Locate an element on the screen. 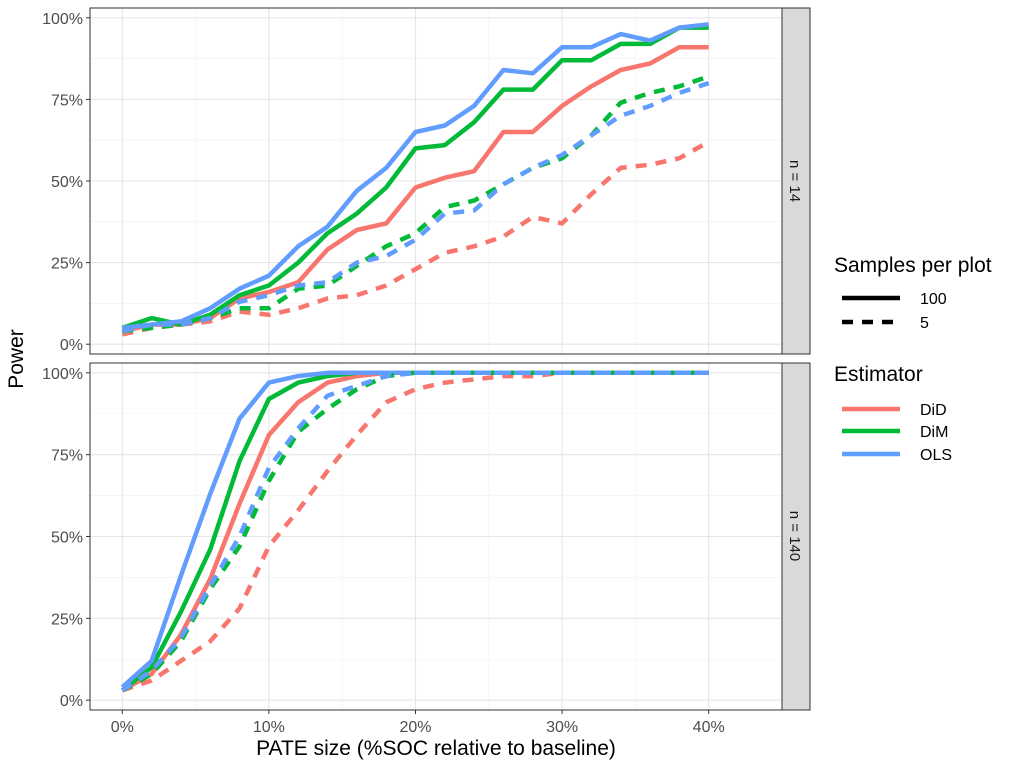 The width and height of the screenshot is (1028, 768). x-tick-label: 40% is located at coordinates (709, 727).